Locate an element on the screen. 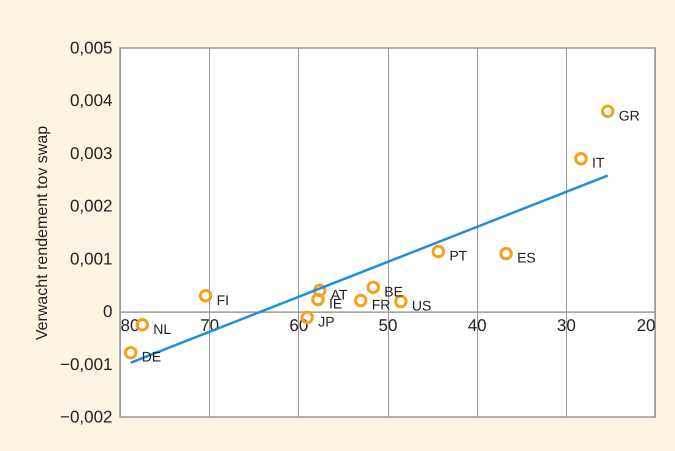 The height and width of the screenshot is (451, 675). y-tick-label: 0,001 is located at coordinates (91, 258).